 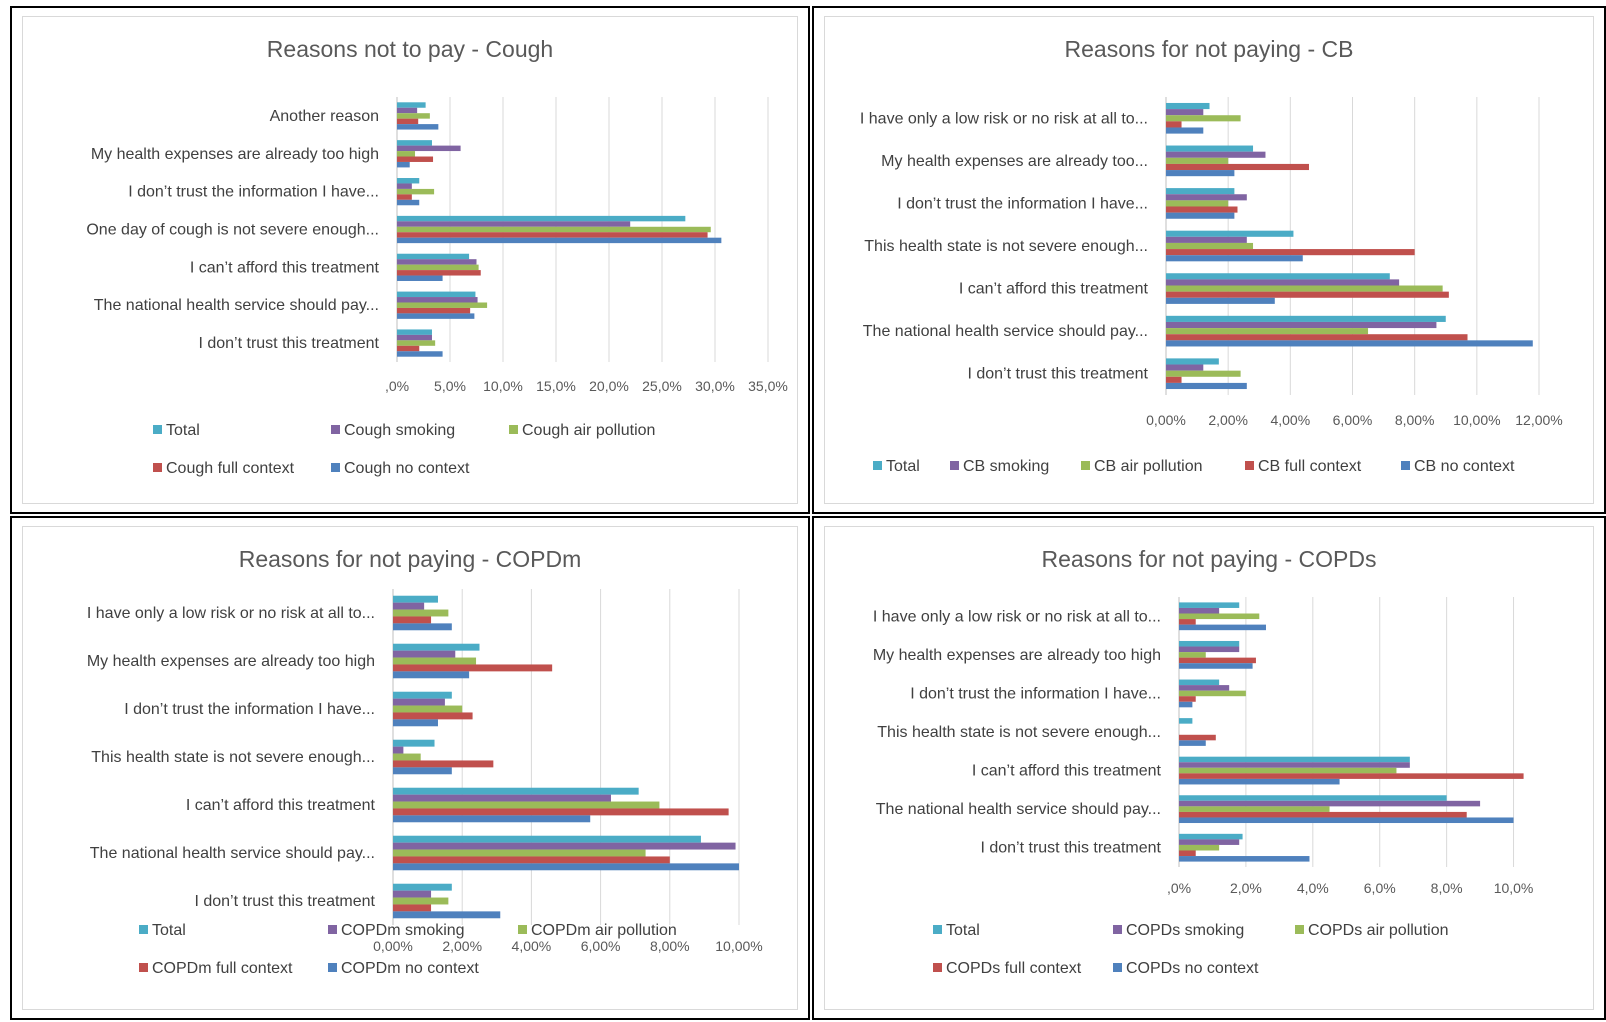 I want to click on x-tick-label: 4,00%, so click(x=1290, y=420).